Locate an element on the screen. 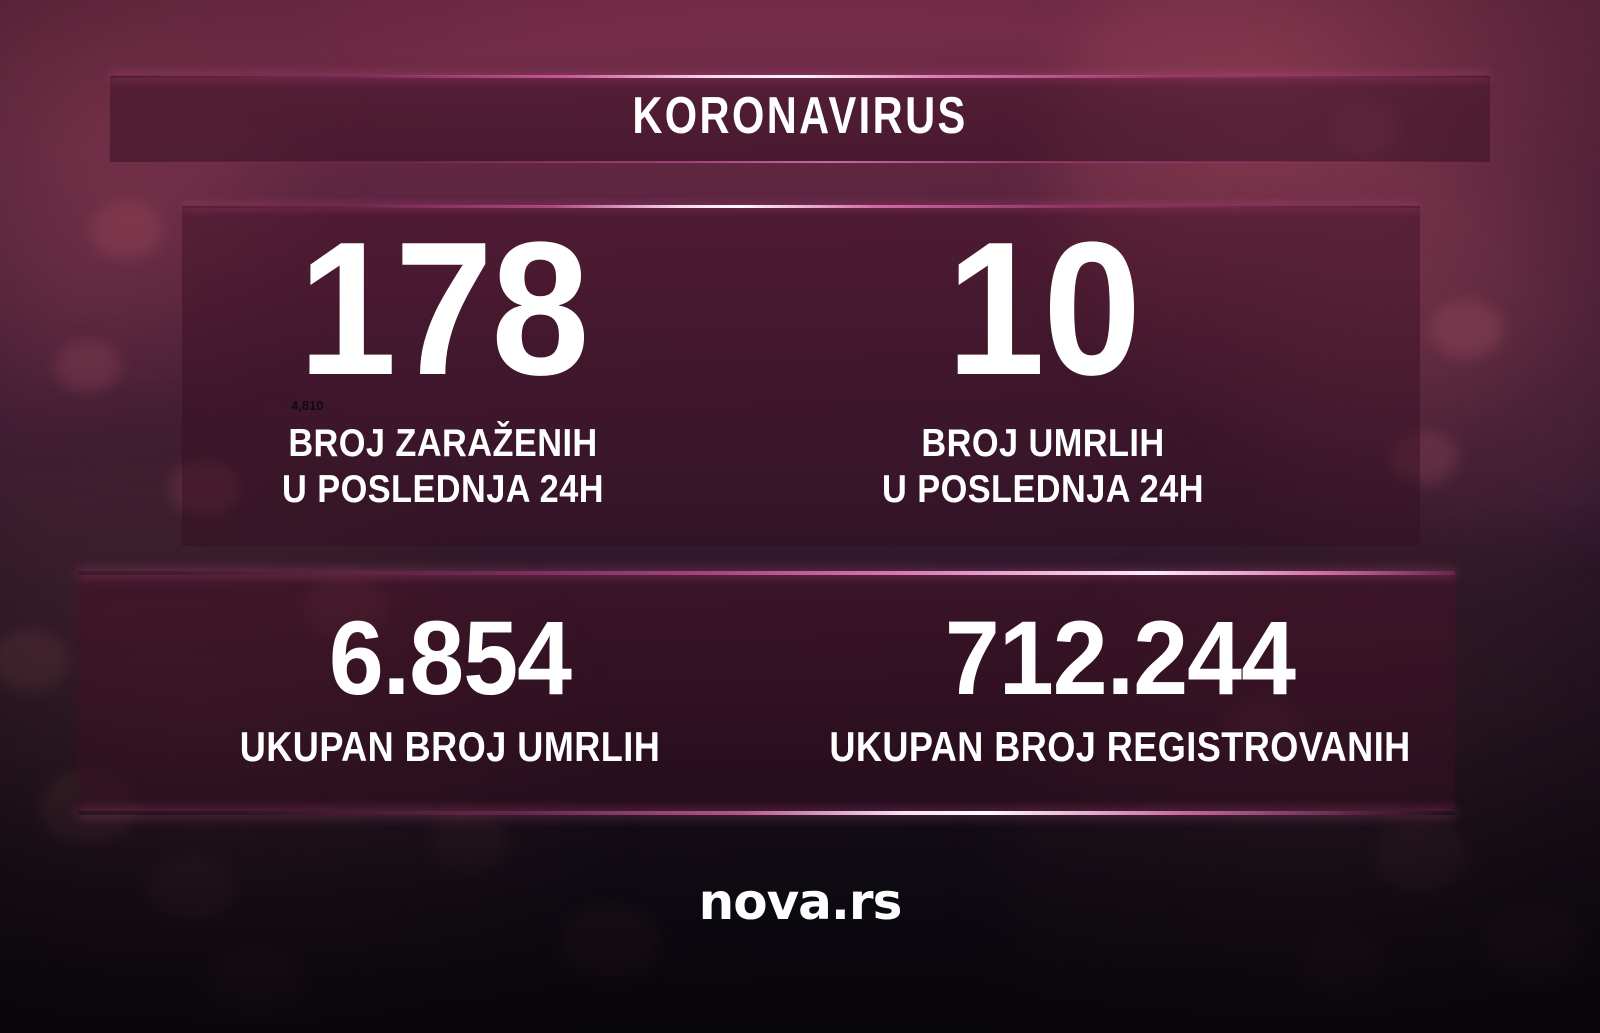 This screenshot has width=1600, height=1033. page-title: KORONAVIRUS is located at coordinates (800, 116).